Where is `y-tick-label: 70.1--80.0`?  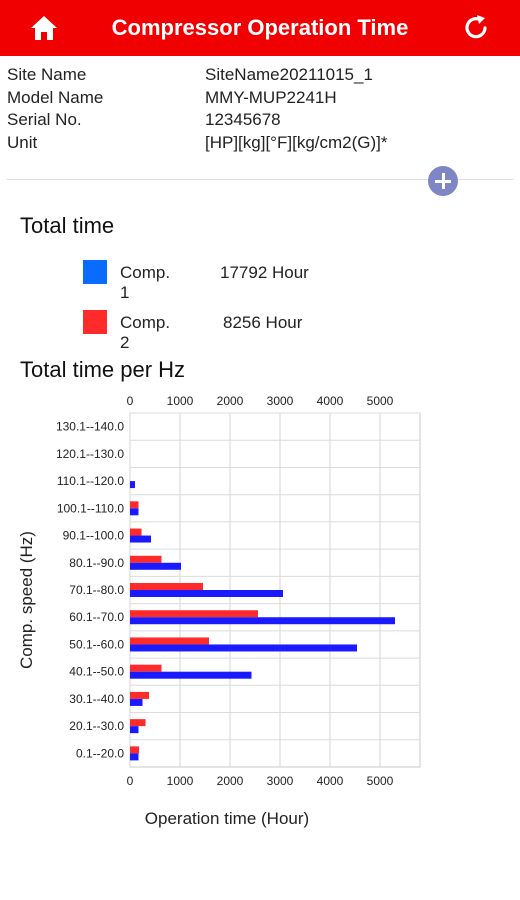 y-tick-label: 70.1--80.0 is located at coordinates (96, 590).